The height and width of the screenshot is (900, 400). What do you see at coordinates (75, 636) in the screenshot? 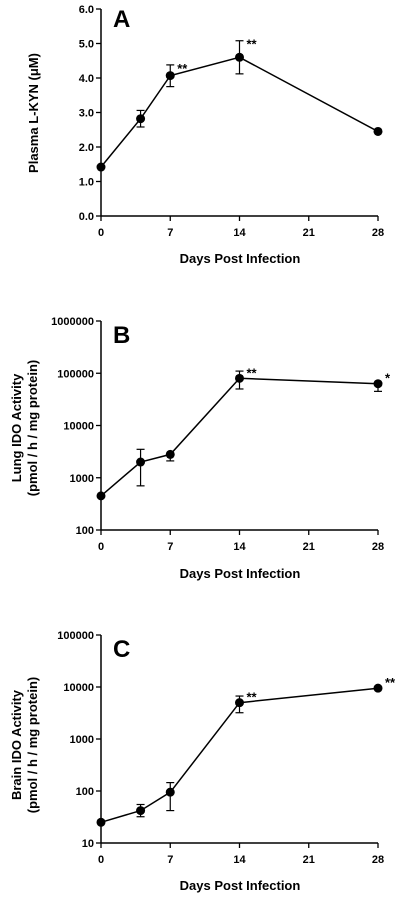
I see `y-tick-label-c: 100000` at bounding box center [75, 636].